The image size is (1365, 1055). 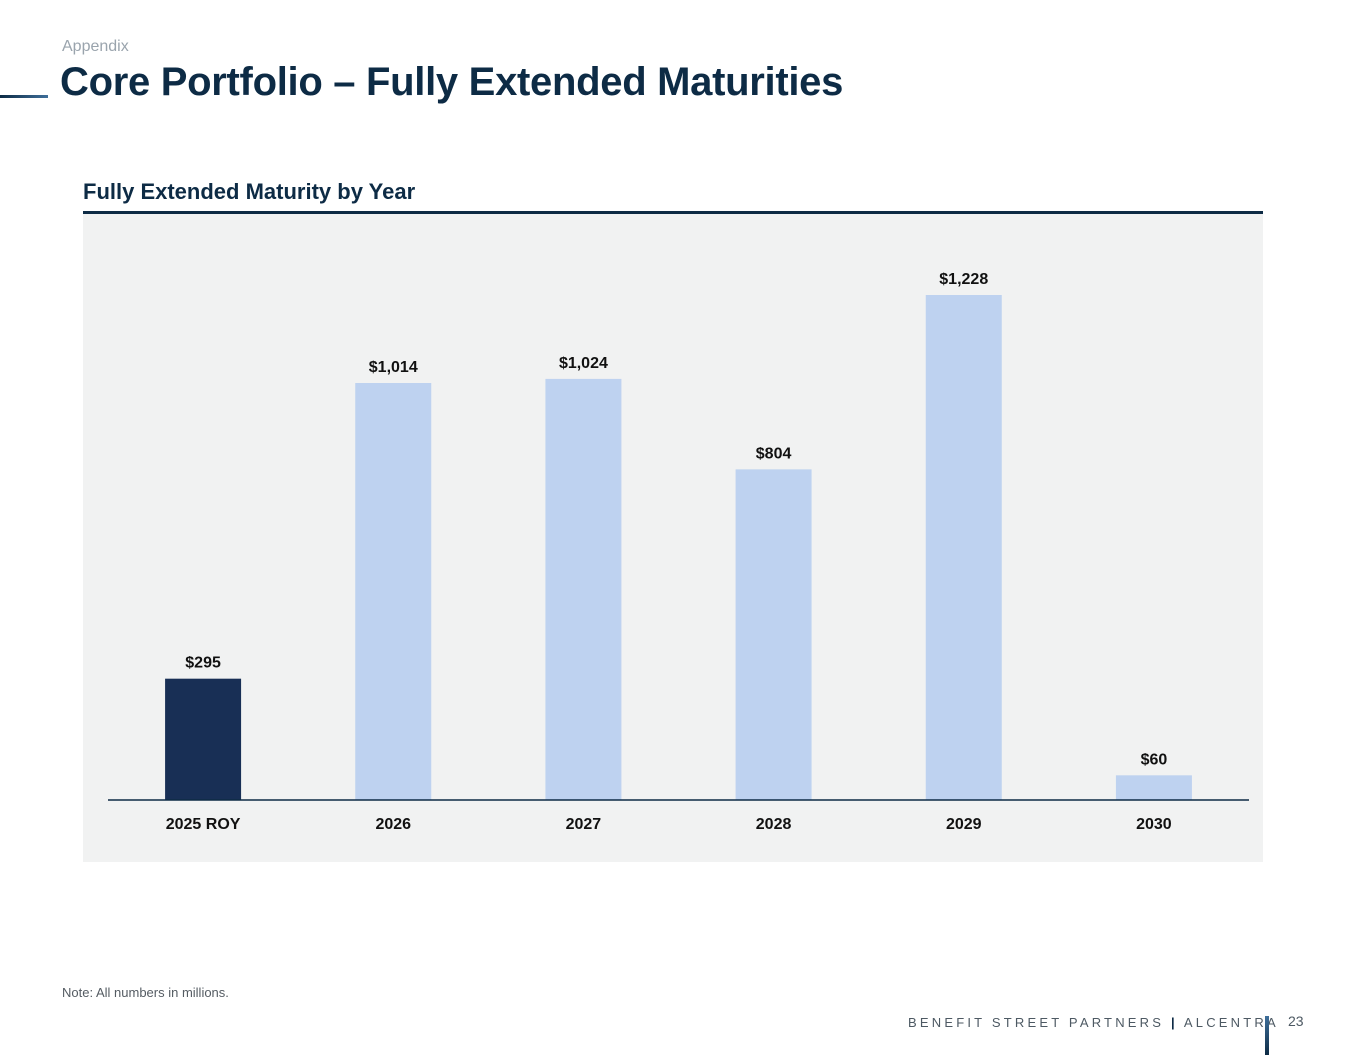 What do you see at coordinates (583, 589) in the screenshot?
I see `bar-2027` at bounding box center [583, 589].